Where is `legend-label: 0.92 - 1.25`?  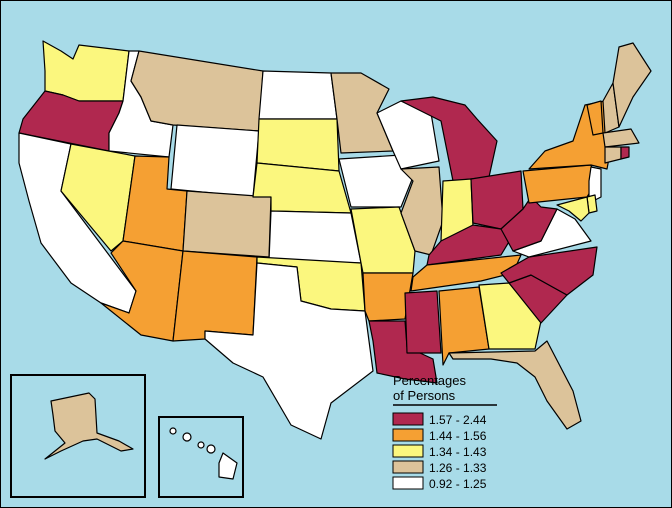 legend-label: 0.92 - 1.25 is located at coordinates (458, 484).